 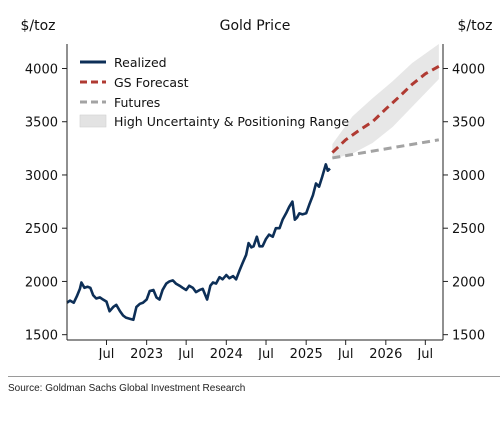 What do you see at coordinates (255, 26) in the screenshot?
I see `chart-title: Gold Price` at bounding box center [255, 26].